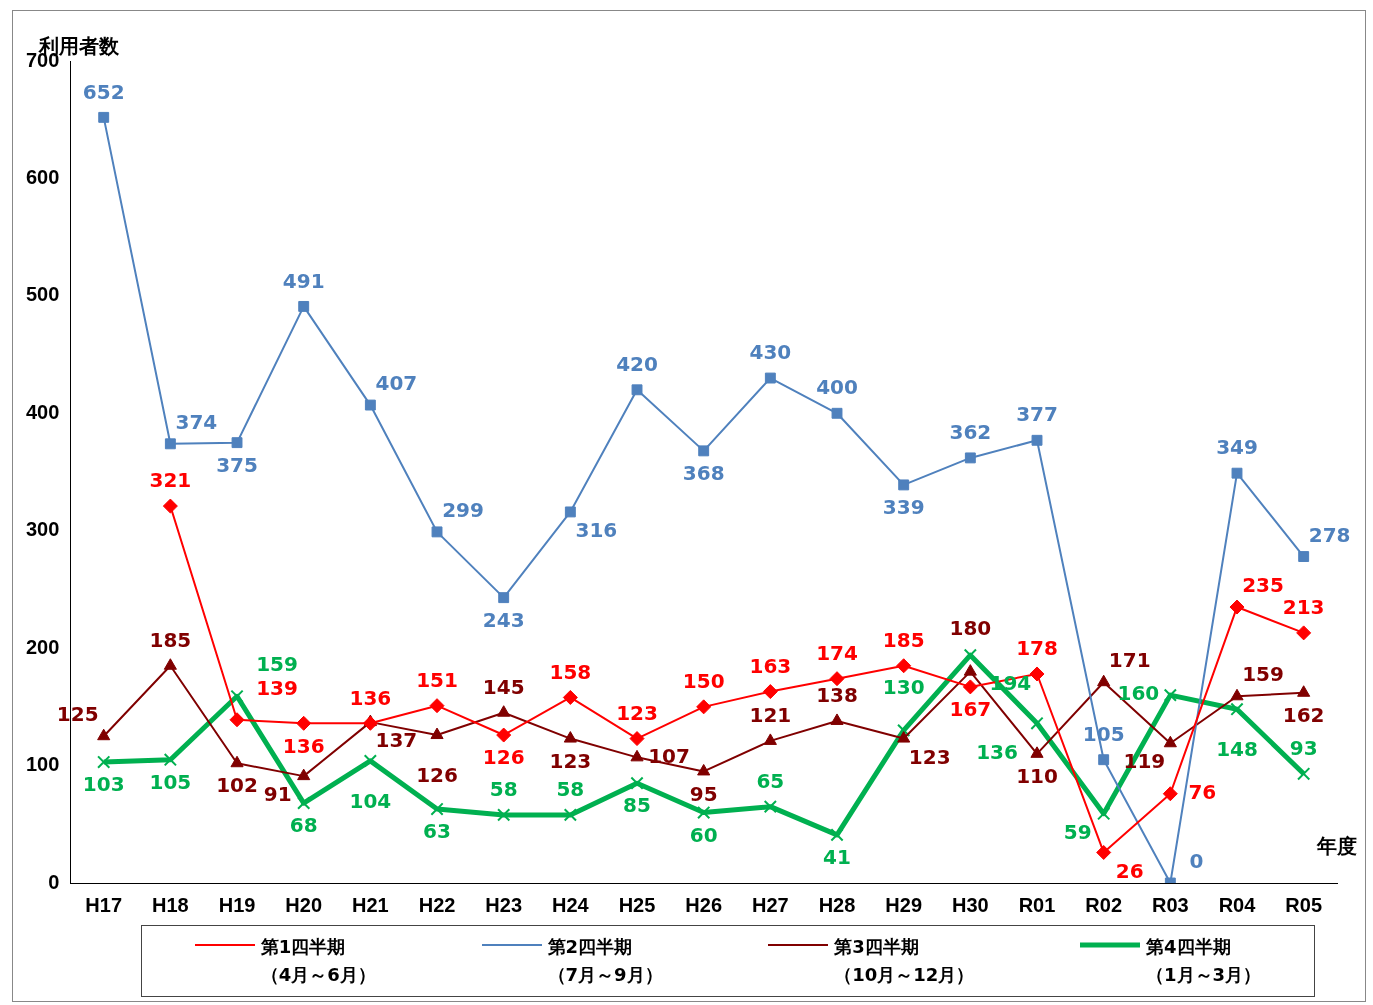 The height and width of the screenshot is (1005, 1373). I want to click on data-label: 400, so click(837, 387).